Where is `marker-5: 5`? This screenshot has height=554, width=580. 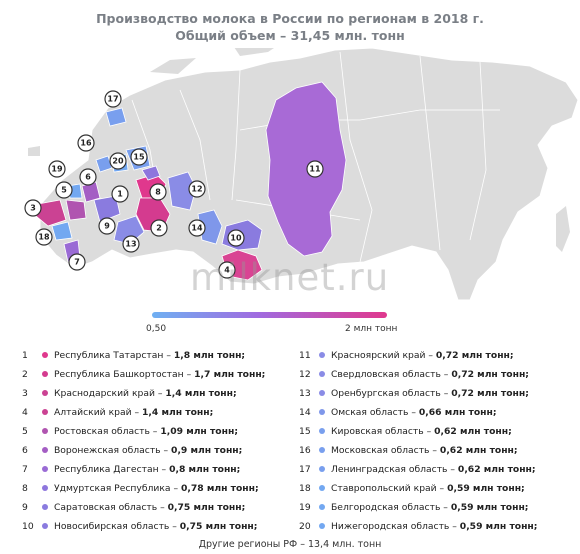
marker-5: 5 is located at coordinates (64, 190).